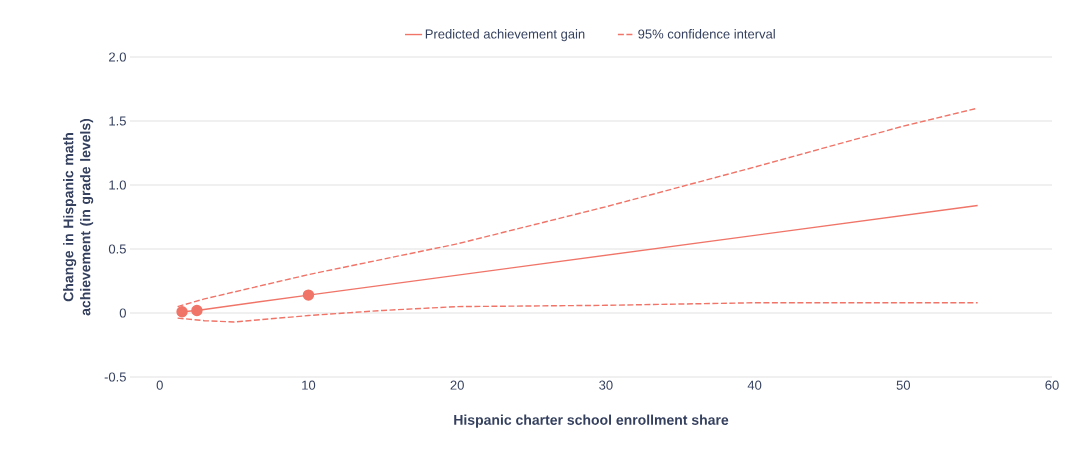 This screenshot has width=1065, height=455. I want to click on y-tick-label: 2.0, so click(117, 57).